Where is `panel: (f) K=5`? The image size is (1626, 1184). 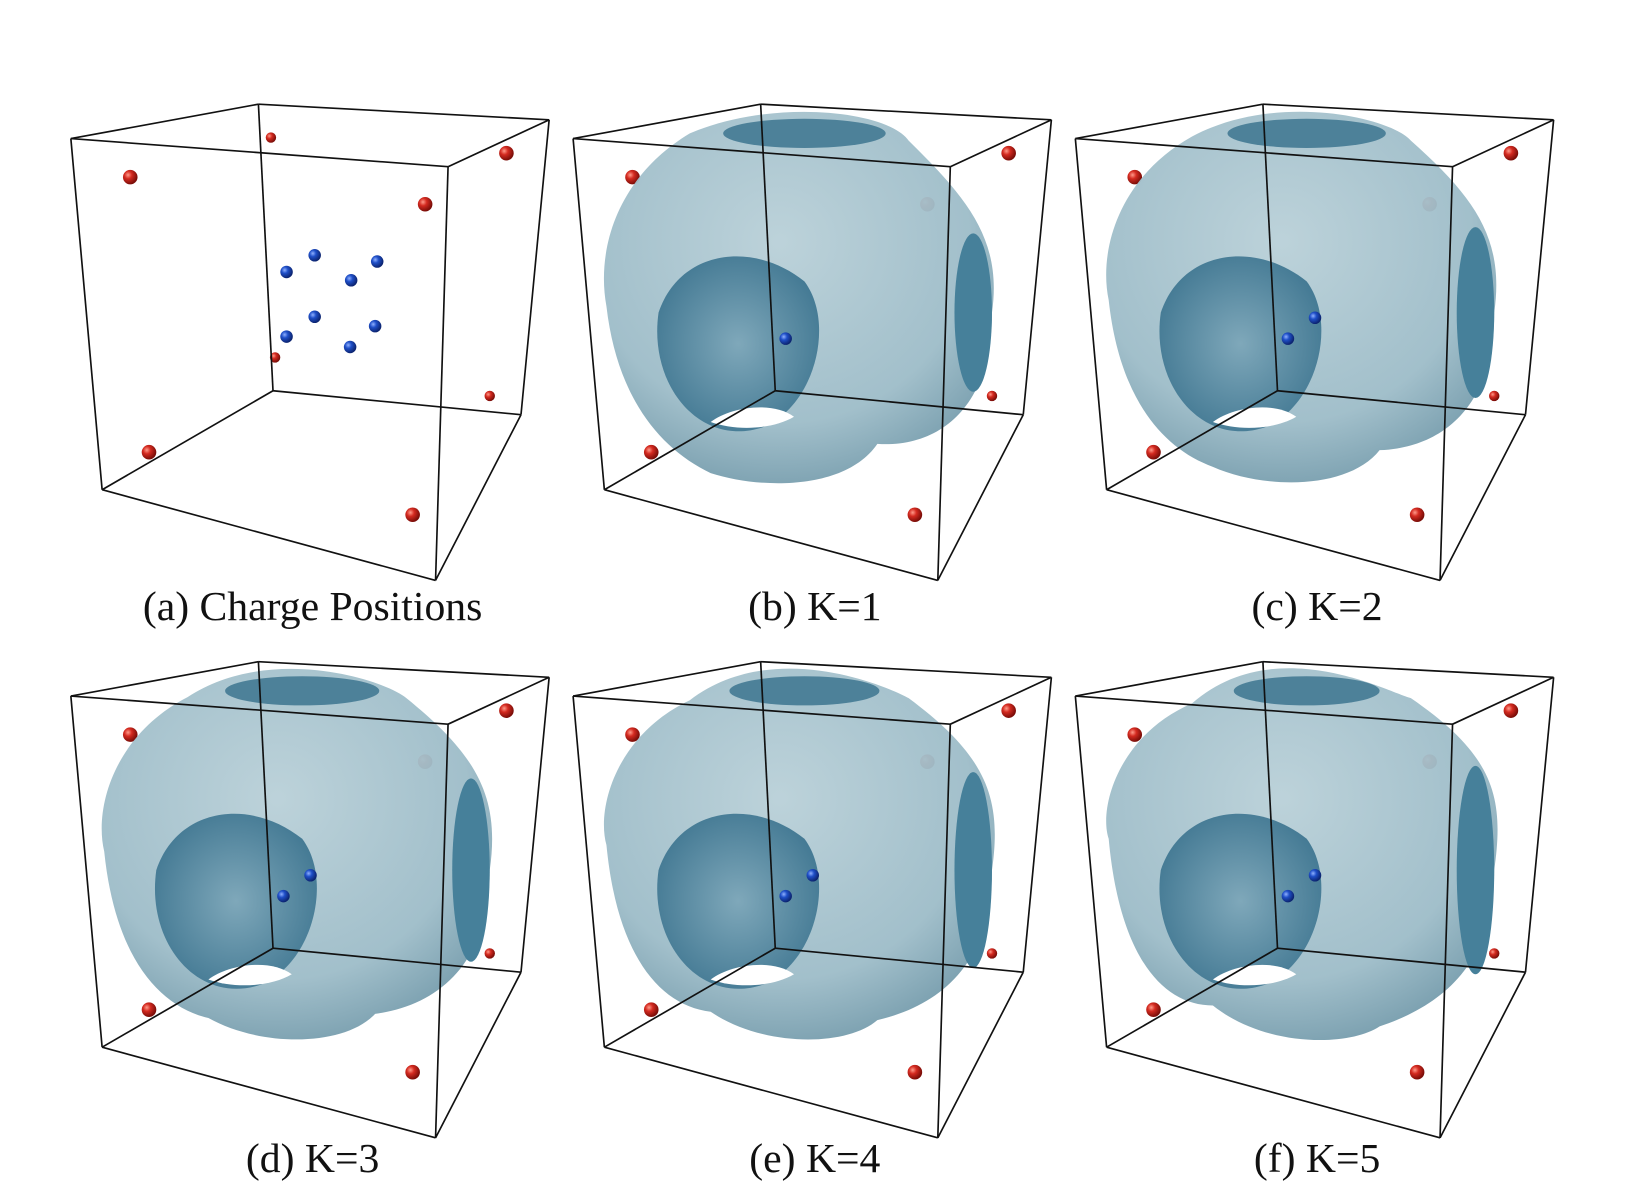 panel: (f) K=5 is located at coordinates (1314, 921).